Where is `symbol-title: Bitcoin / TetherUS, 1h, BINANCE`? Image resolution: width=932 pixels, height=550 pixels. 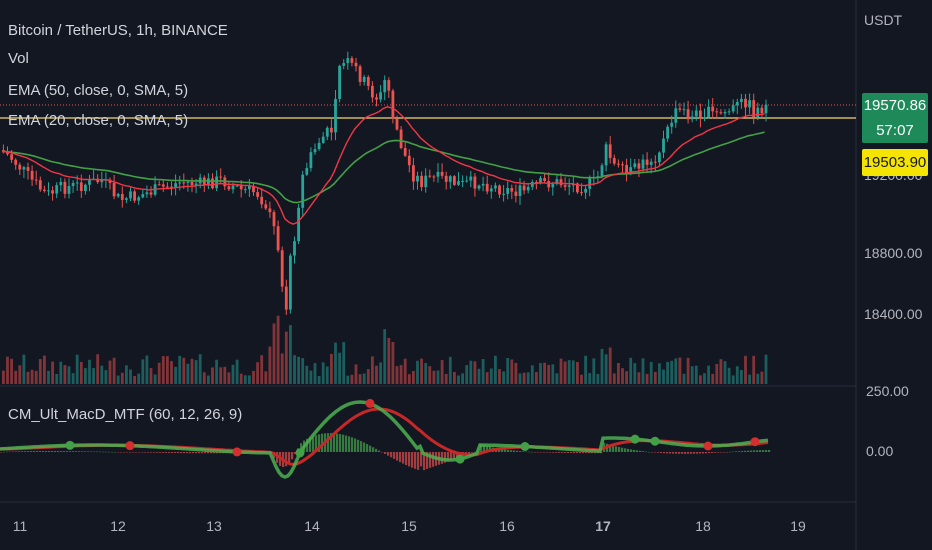
symbol-title: Bitcoin / TetherUS, 1h, BINANCE is located at coordinates (118, 30).